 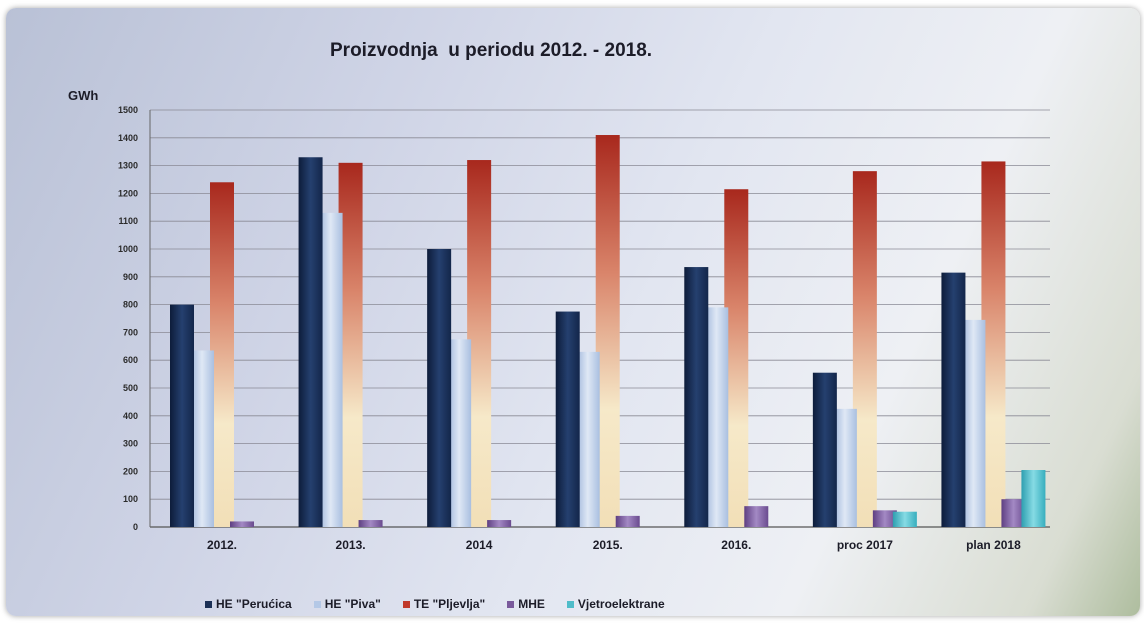 I want to click on chart-title: Proizvodnja u periodu 2012. - 2018., so click(x=491, y=50).